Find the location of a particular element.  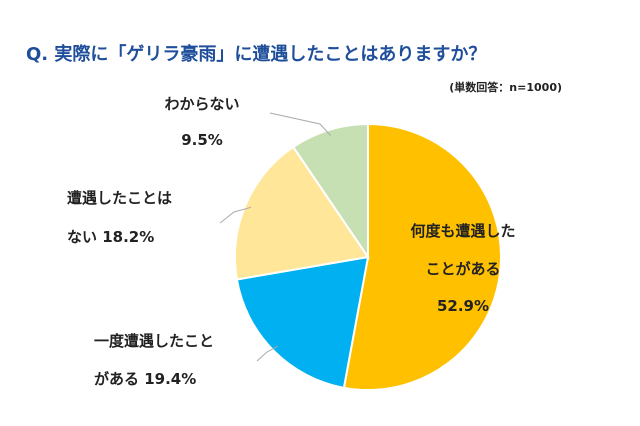

chart-title: Q. 実際に「ゲリラ豪雨」に遭遇したことはありますか？ is located at coordinates (256, 54).